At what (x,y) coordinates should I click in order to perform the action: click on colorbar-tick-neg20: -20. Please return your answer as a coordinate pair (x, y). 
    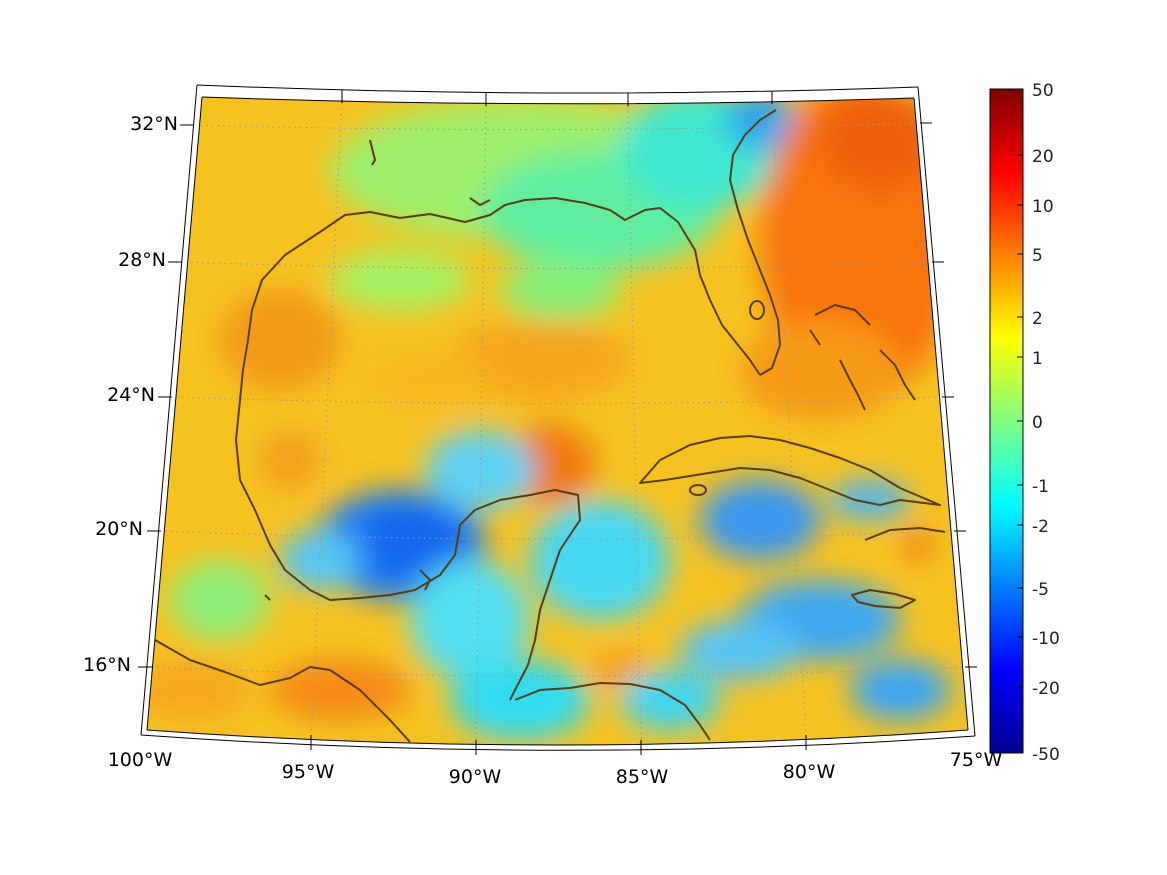
    Looking at the image, I should click on (1046, 689).